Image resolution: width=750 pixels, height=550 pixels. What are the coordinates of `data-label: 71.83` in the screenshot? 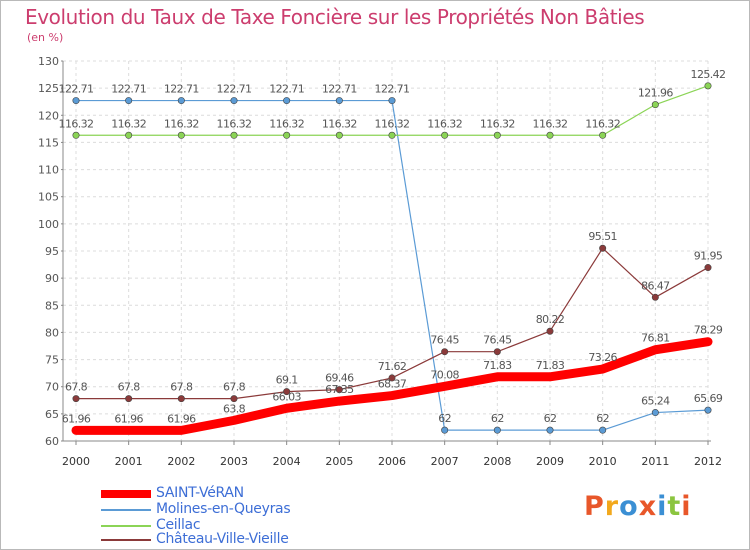 It's located at (497, 365).